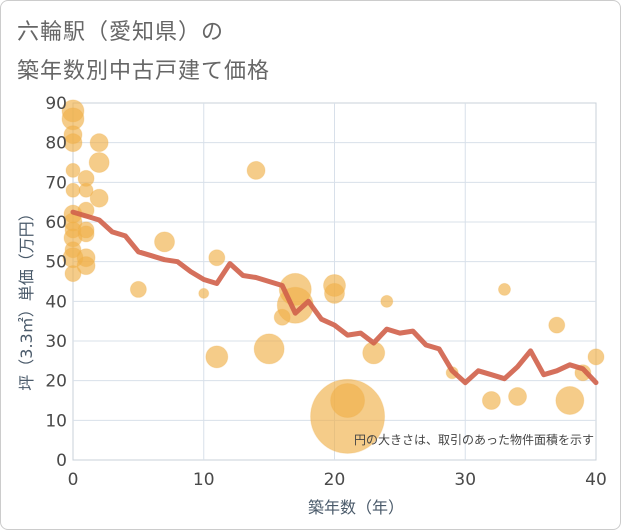 The width and height of the screenshot is (621, 530). What do you see at coordinates (335, 480) in the screenshot?
I see `x-tick-label: 20` at bounding box center [335, 480].